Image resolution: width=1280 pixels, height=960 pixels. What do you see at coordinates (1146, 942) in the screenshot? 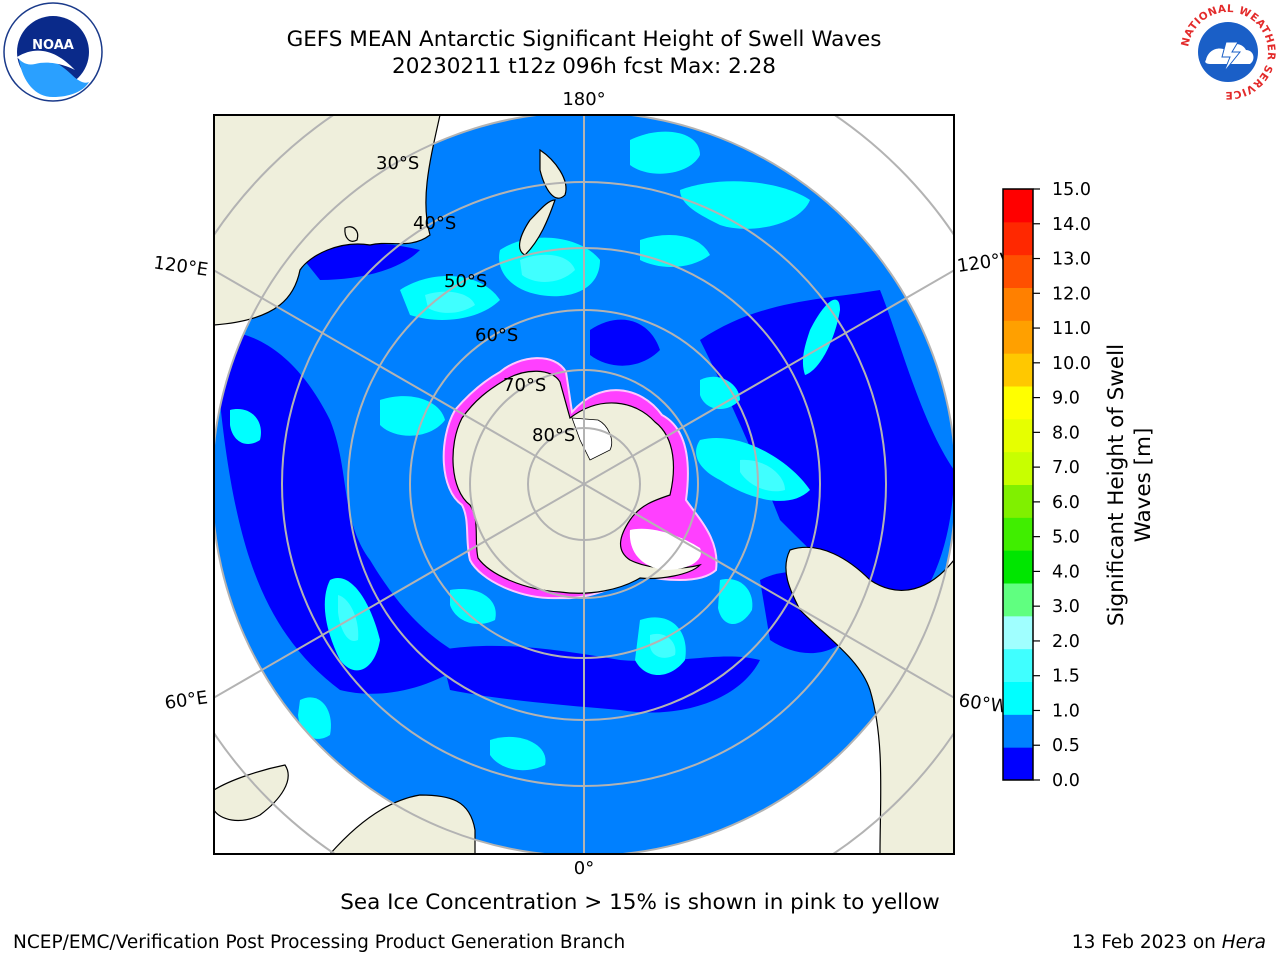
I see `footer-date-text: 13 Feb 2023 on` at bounding box center [1146, 942].